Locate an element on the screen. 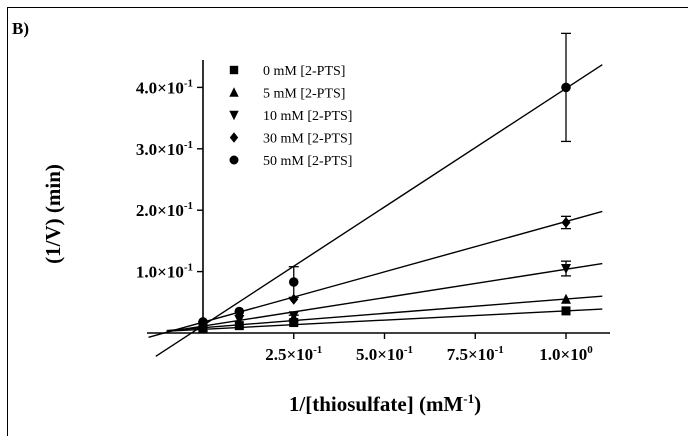  y-tick-label: 2.0×10⁻¹ is located at coordinates (164, 210).